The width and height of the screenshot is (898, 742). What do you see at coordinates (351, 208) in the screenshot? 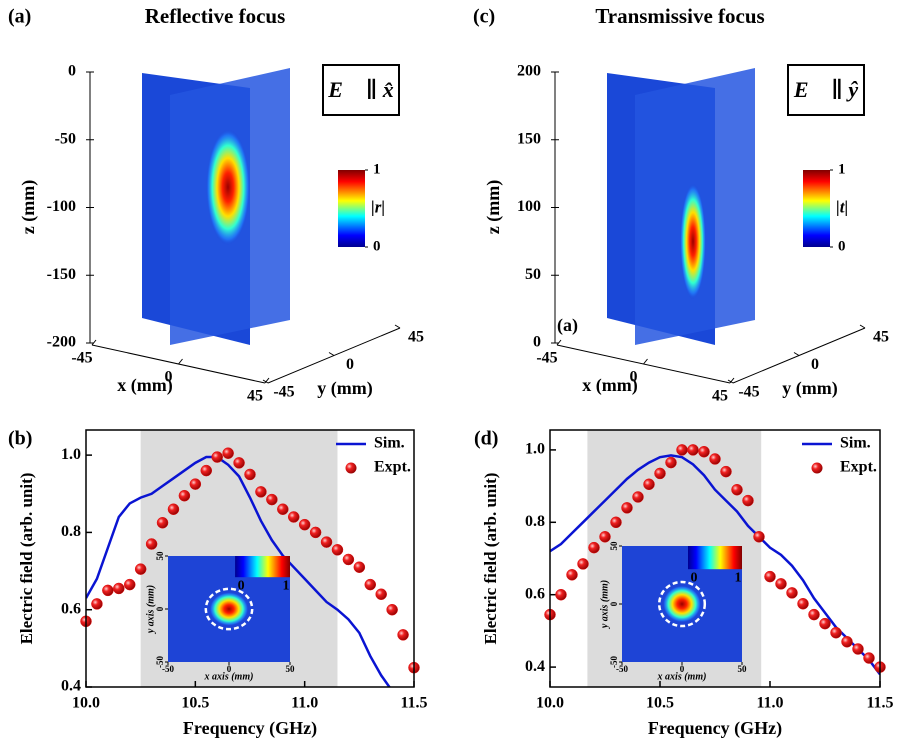
I see `colorbar` at bounding box center [351, 208].